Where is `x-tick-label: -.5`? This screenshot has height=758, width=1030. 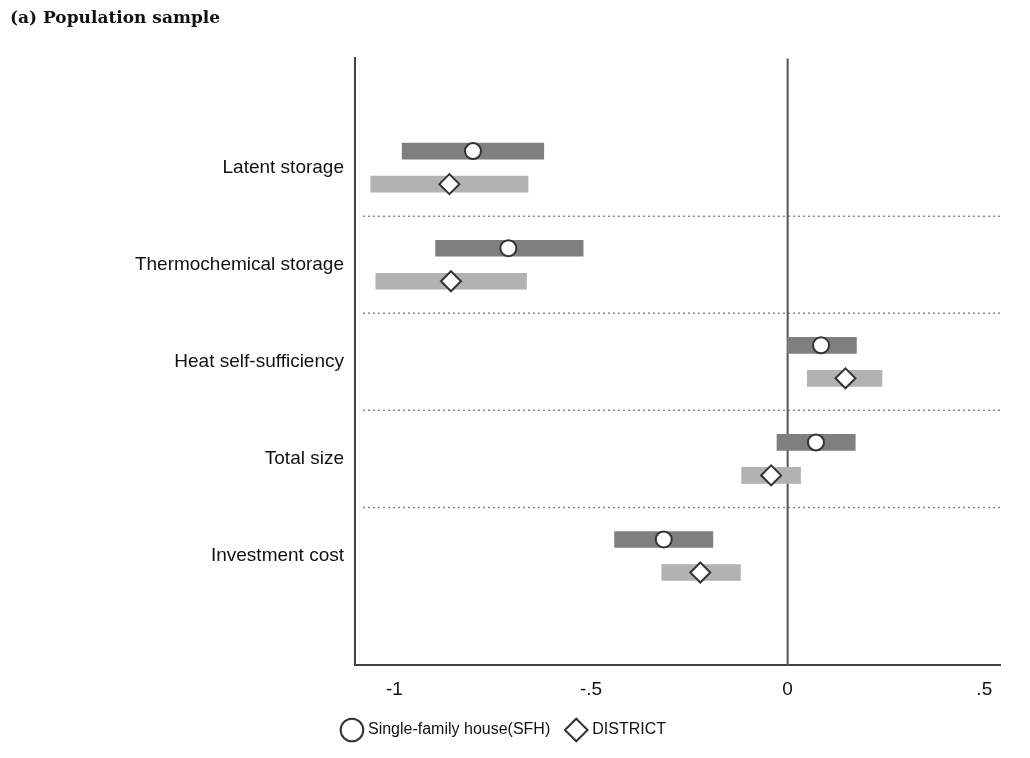 x-tick-label: -.5 is located at coordinates (591, 688).